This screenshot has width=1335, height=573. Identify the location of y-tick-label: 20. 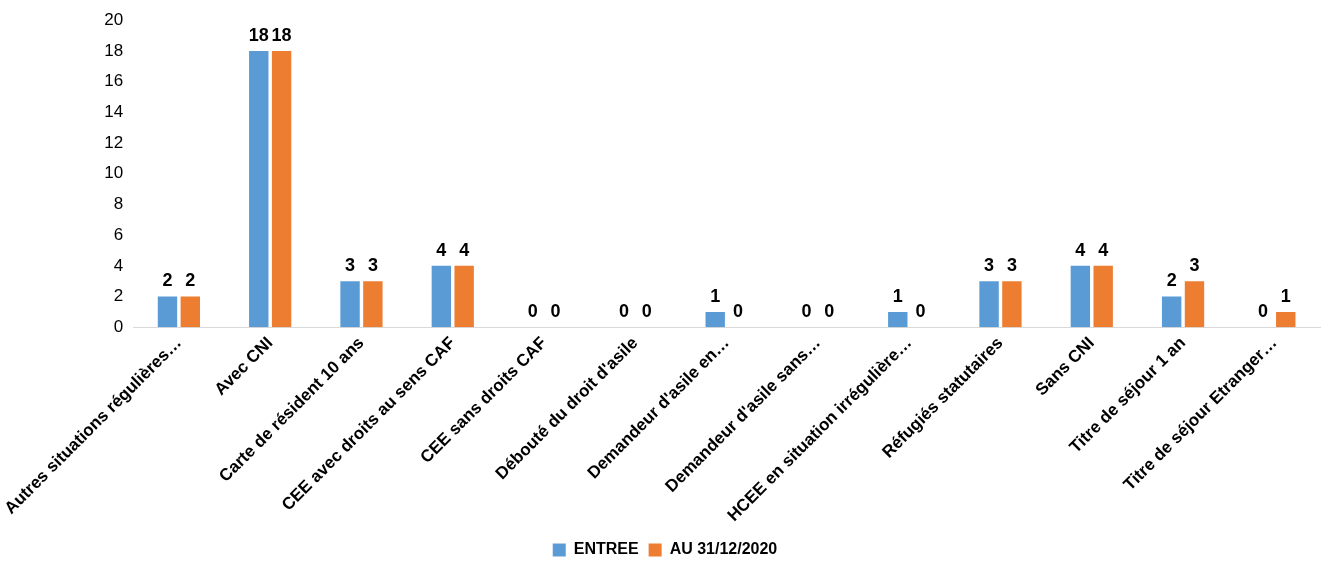
(114, 19).